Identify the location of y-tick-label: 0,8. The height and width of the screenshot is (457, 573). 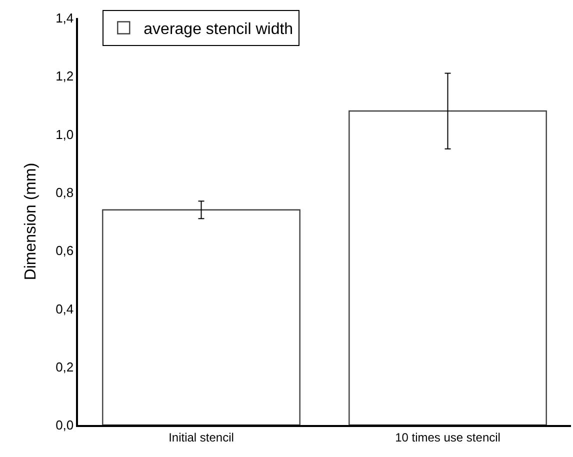
(65, 192).